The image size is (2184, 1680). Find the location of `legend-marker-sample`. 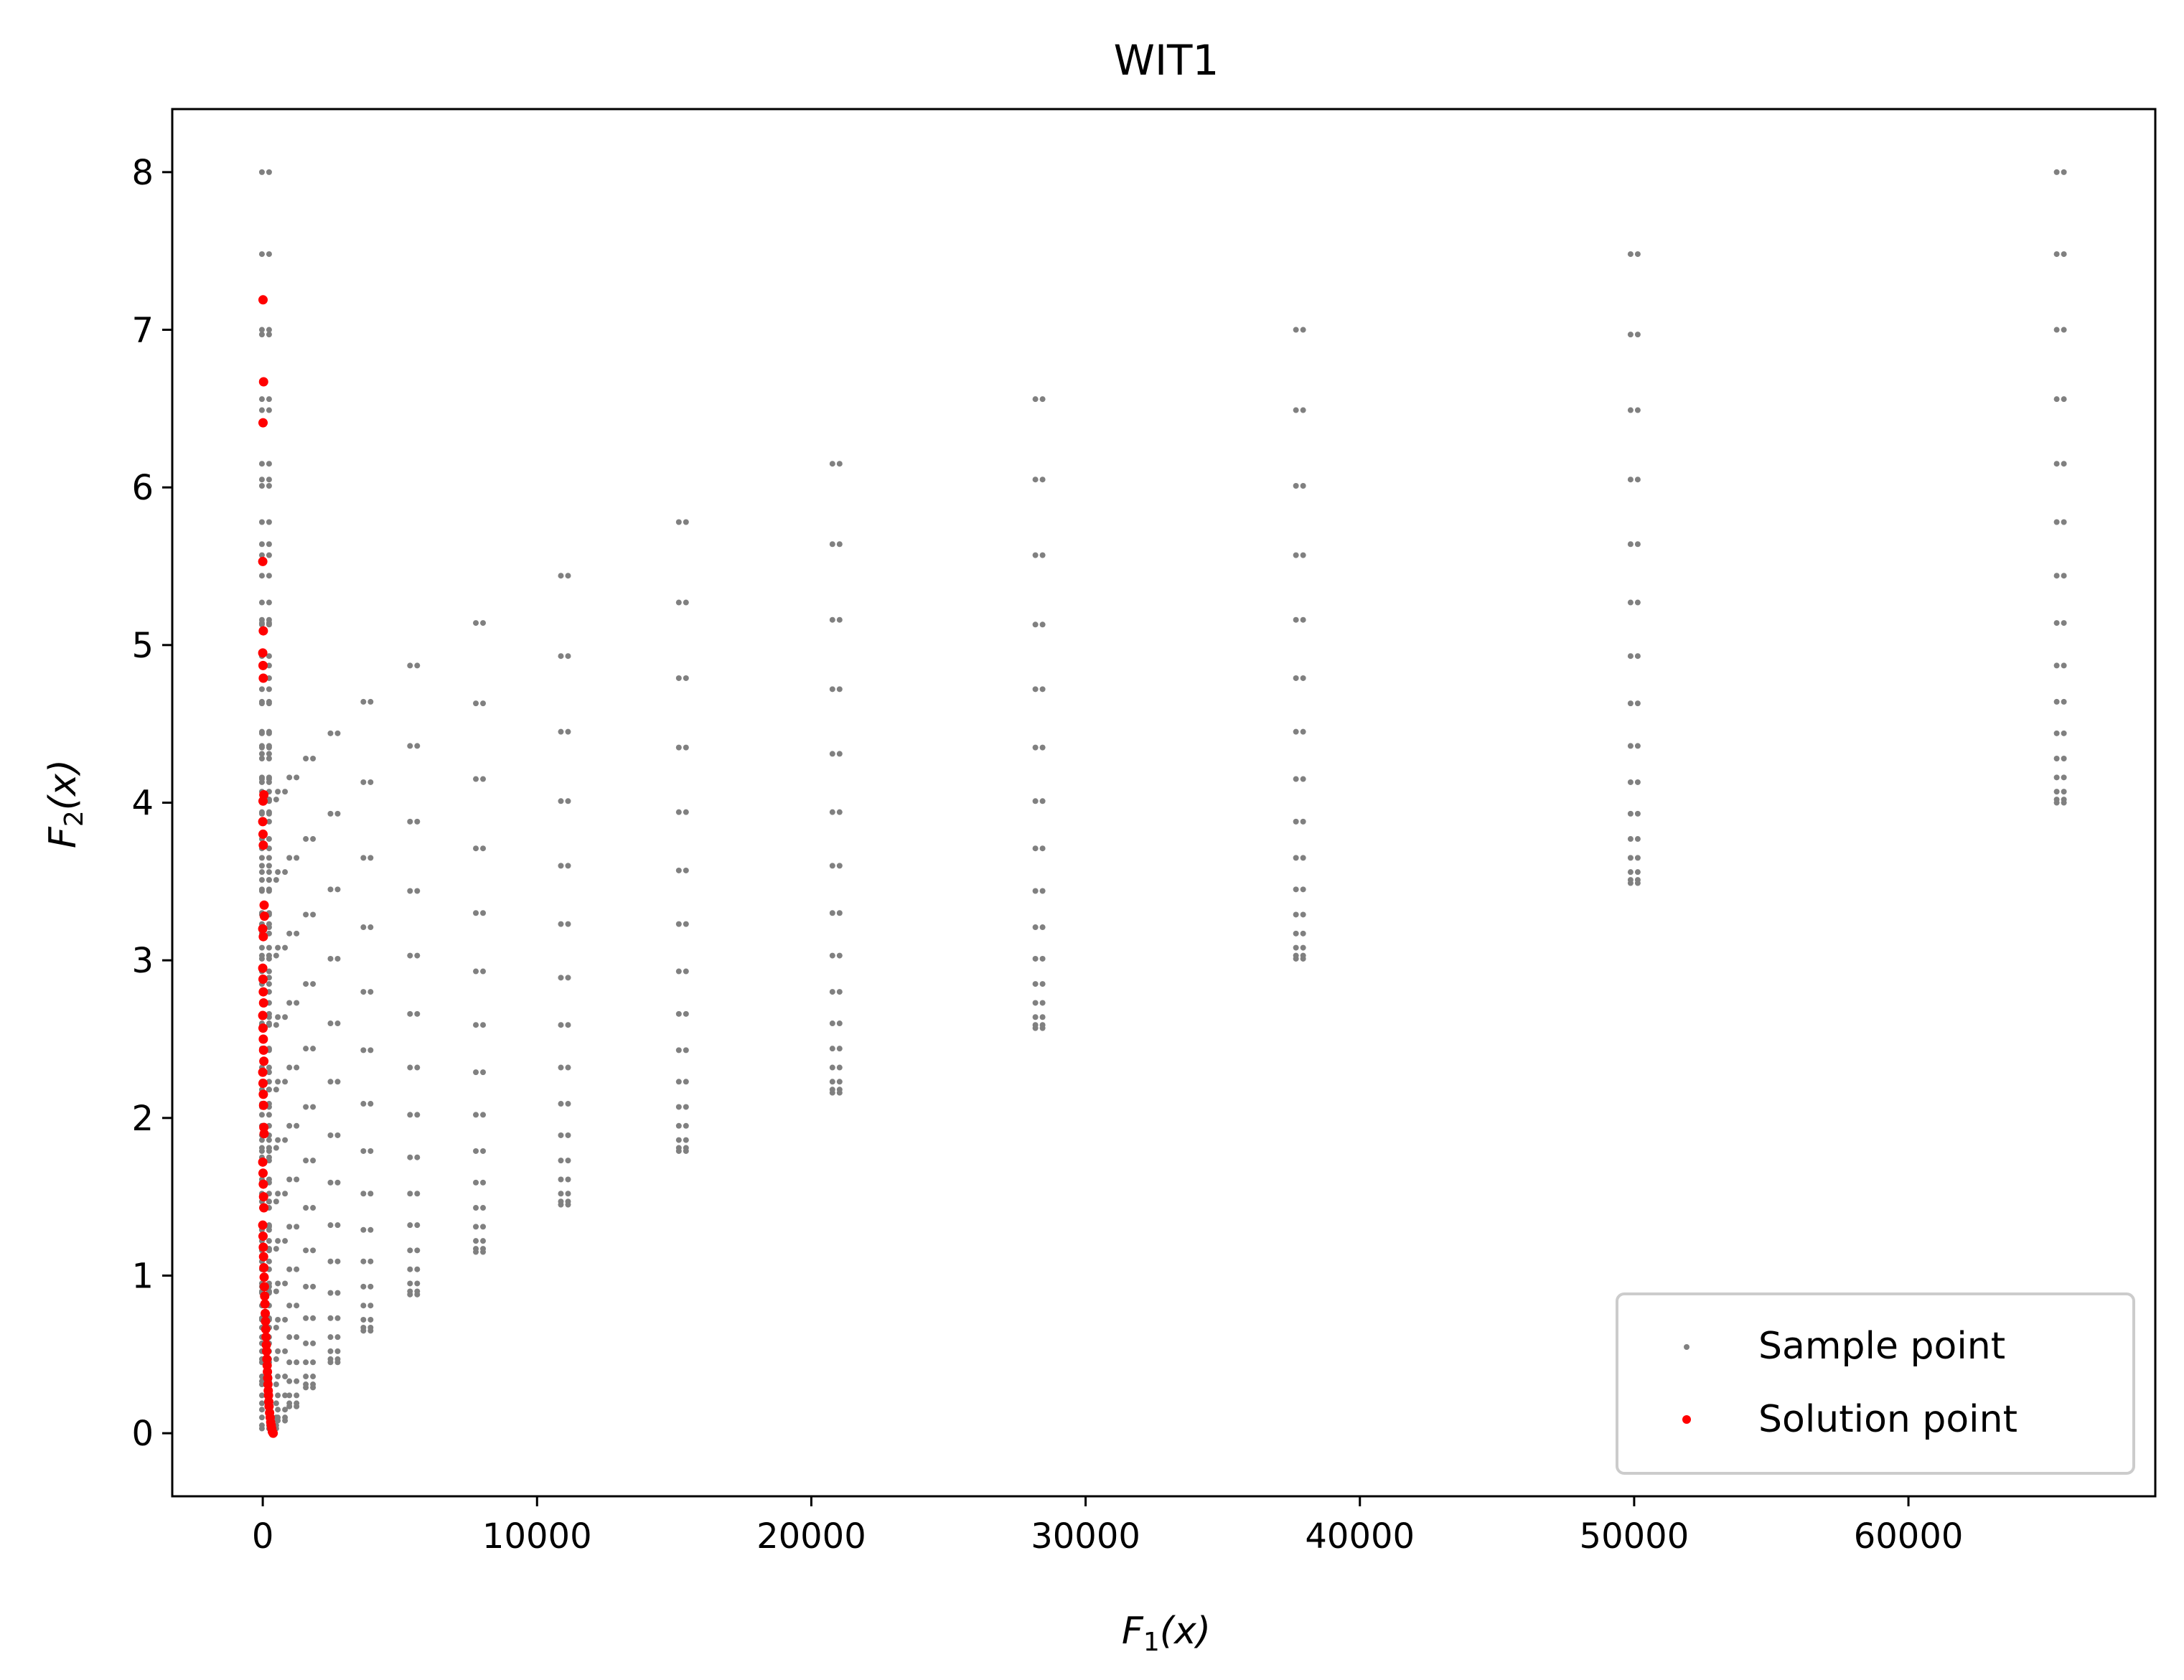

legend-marker-sample is located at coordinates (1686, 1347).